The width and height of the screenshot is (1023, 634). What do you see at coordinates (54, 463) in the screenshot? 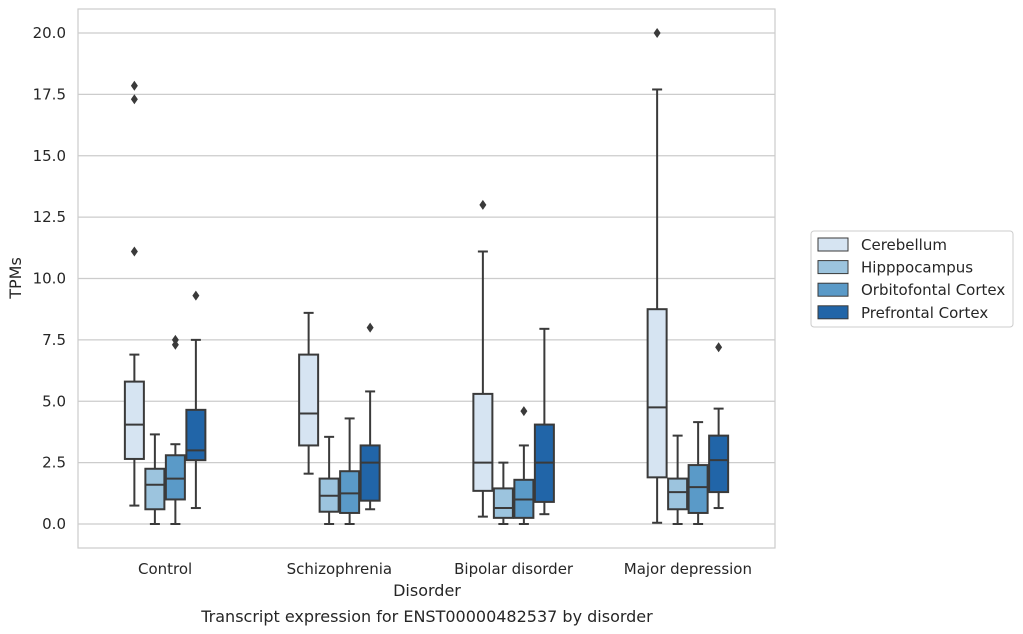
I see `y-tick-label: 2.5` at bounding box center [54, 463].